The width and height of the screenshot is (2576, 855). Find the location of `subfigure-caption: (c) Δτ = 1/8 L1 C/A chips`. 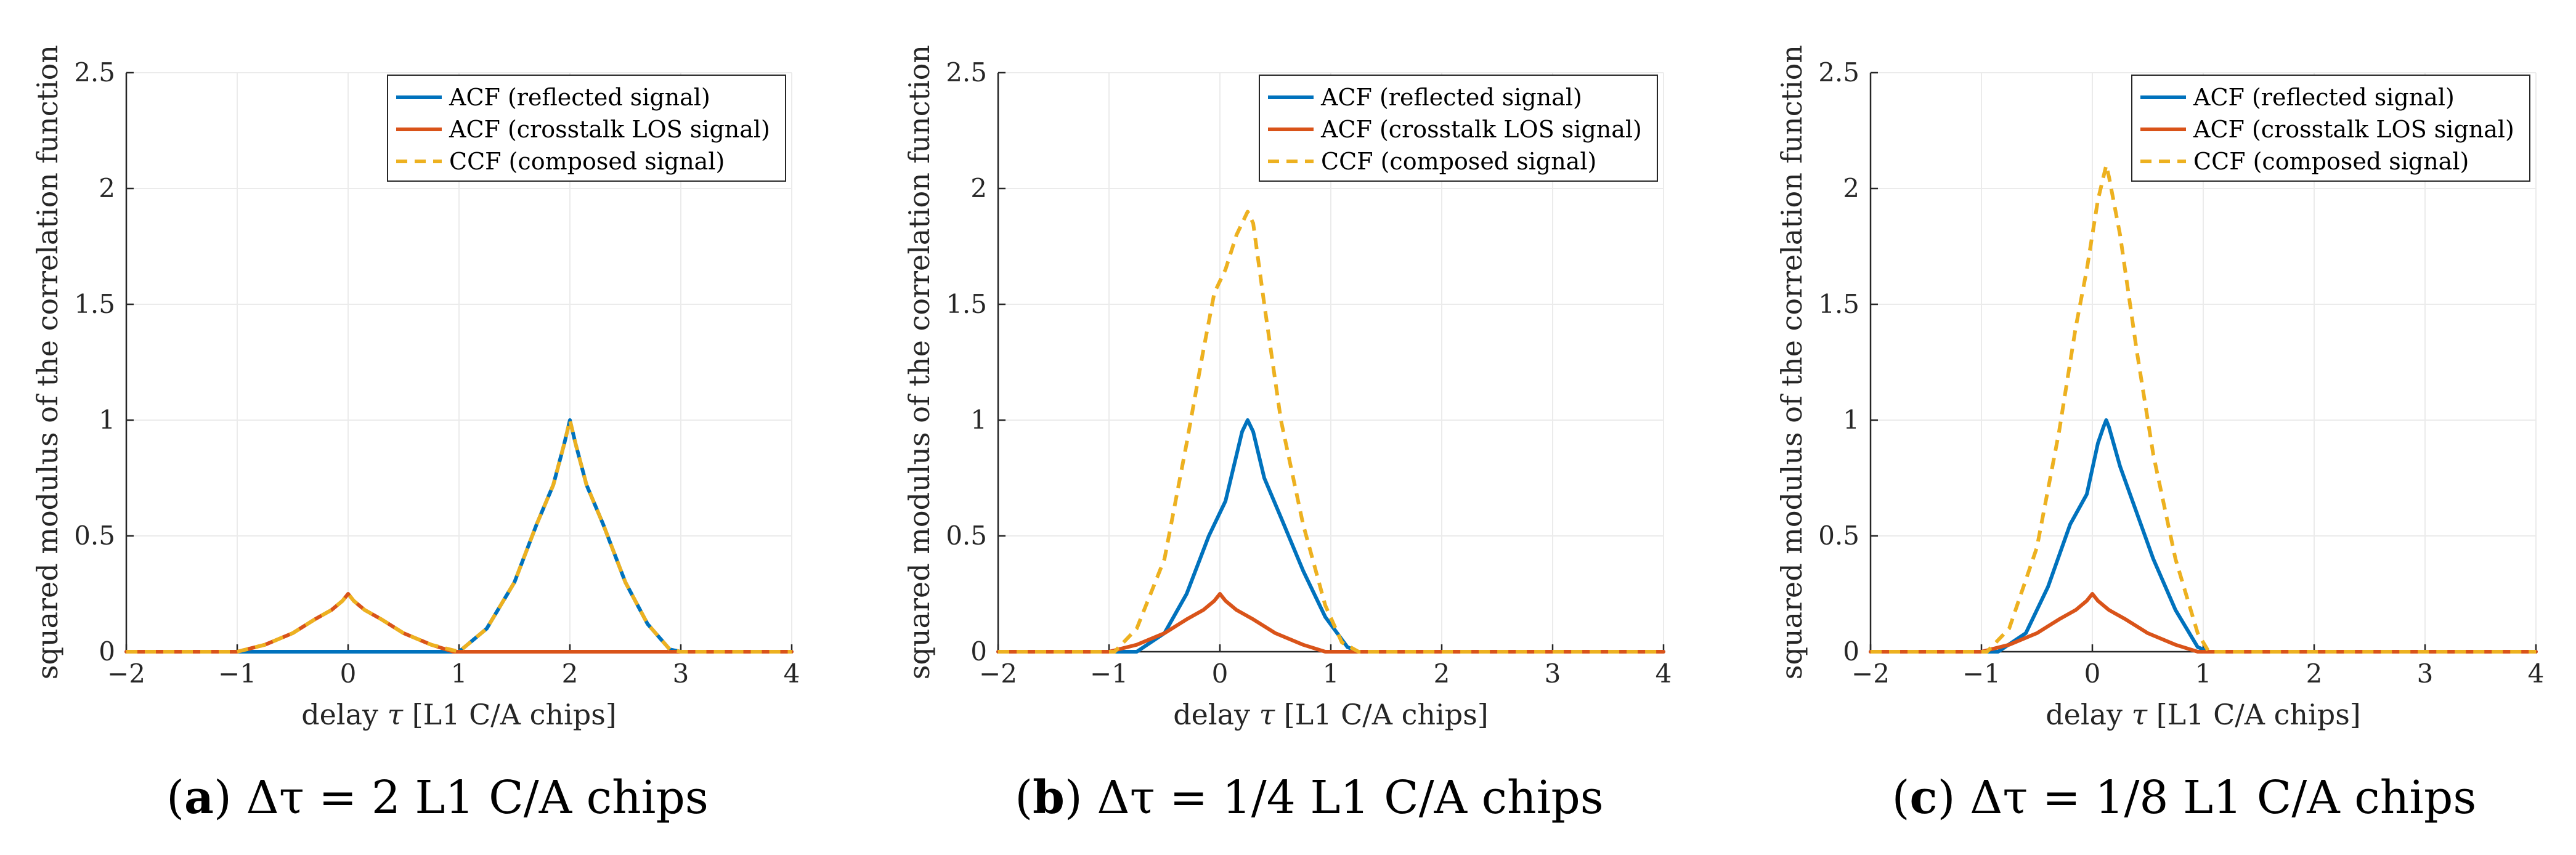

subfigure-caption: (c) Δτ = 1/8 L1 C/A chips is located at coordinates (2184, 797).